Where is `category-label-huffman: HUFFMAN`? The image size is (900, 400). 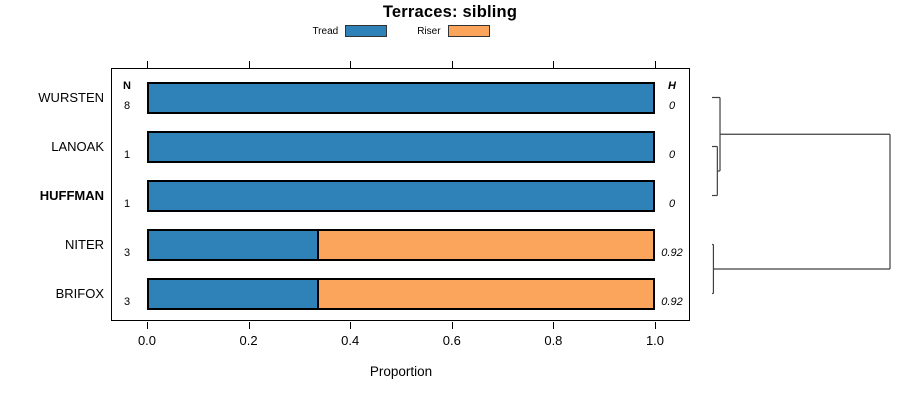
category-label-huffman: HUFFMAN is located at coordinates (71, 195).